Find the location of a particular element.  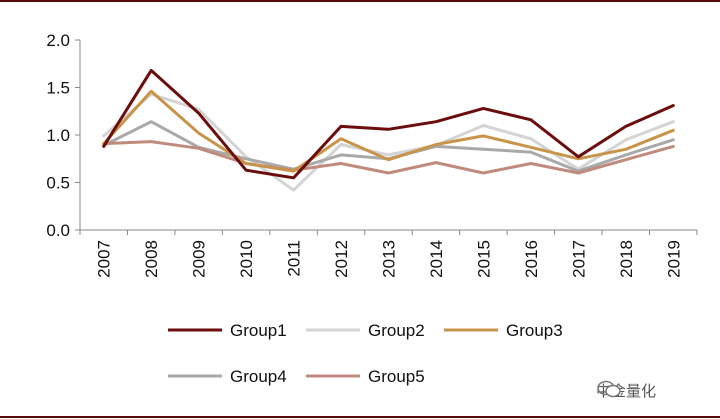

wechat-icon is located at coordinates (609, 389).